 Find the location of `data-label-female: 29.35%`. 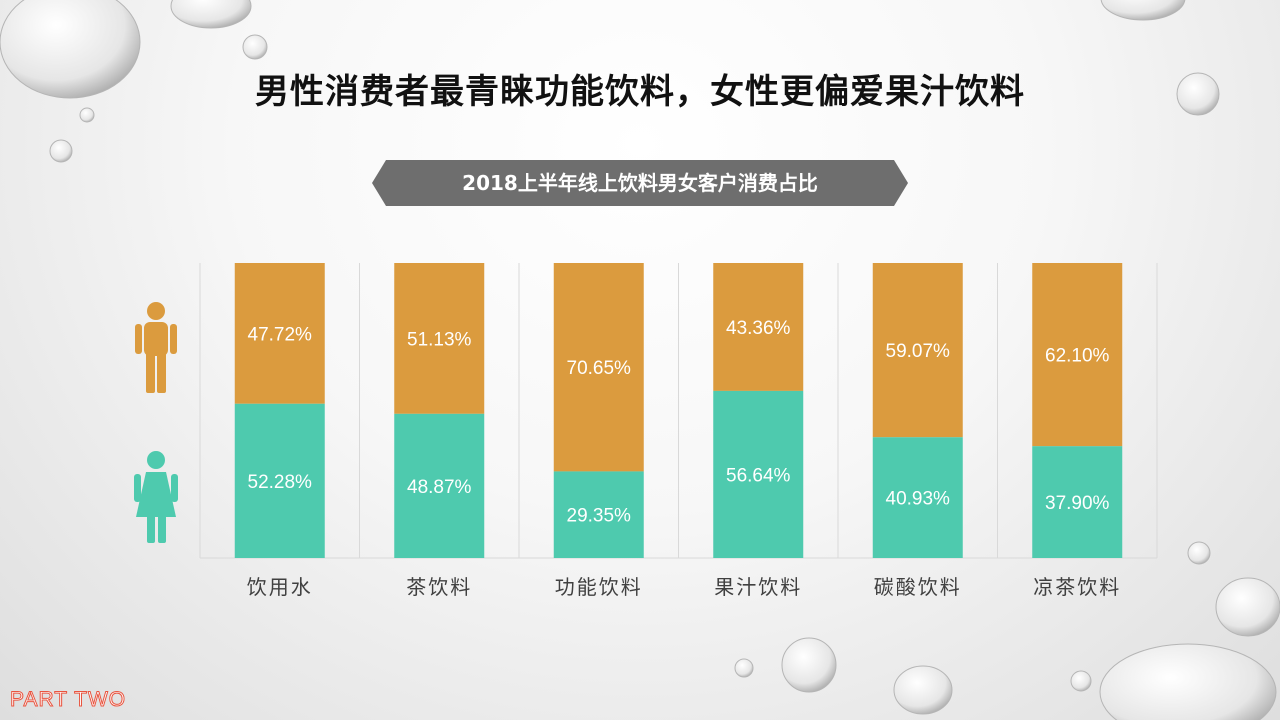

data-label-female: 29.35% is located at coordinates (599, 516).